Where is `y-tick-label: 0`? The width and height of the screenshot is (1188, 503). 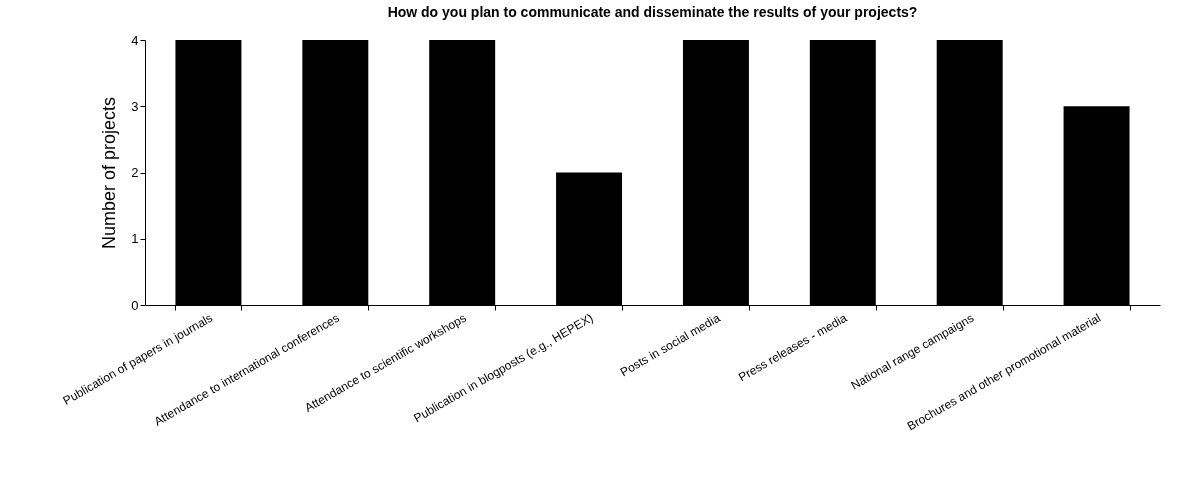
y-tick-label: 0 is located at coordinates (135, 305).